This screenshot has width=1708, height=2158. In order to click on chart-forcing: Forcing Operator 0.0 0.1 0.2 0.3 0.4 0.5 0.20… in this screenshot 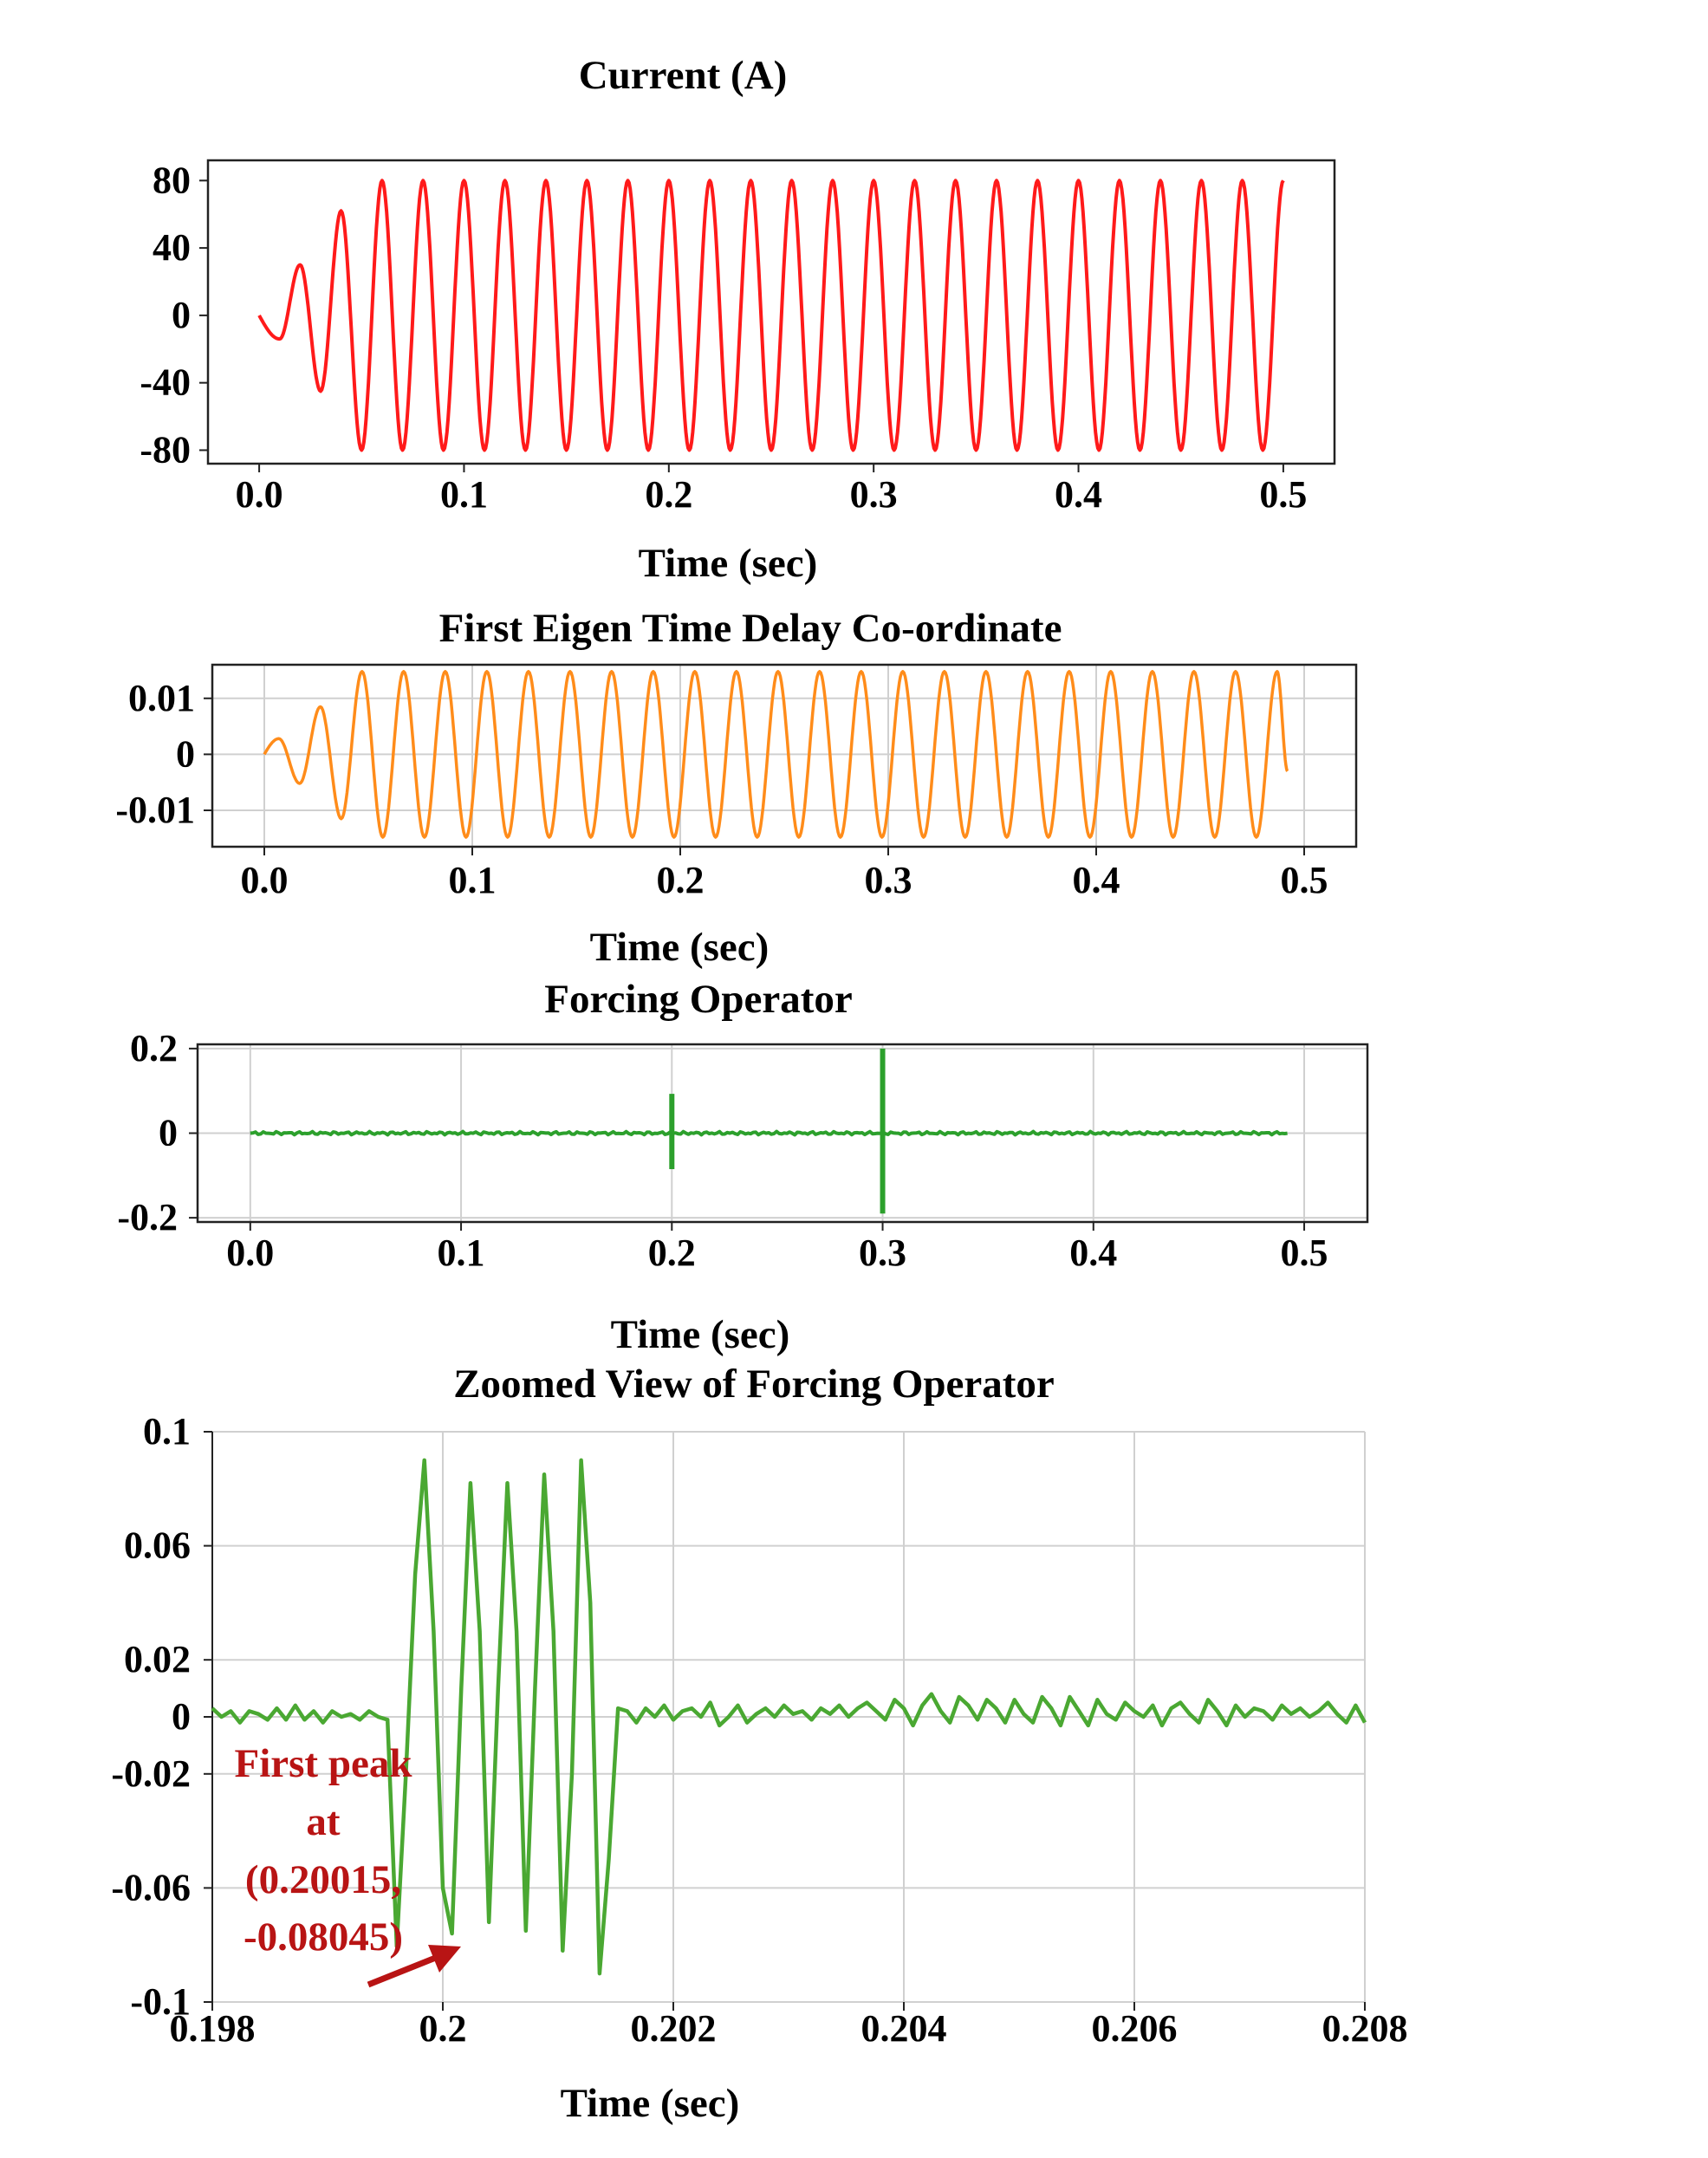, I will do `click(743, 1167)`.